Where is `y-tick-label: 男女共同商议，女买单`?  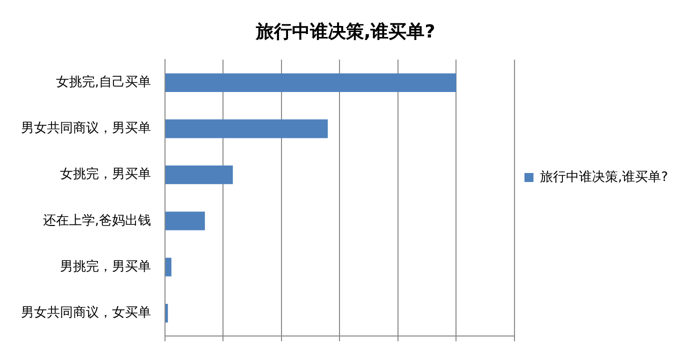
y-tick-label: 男女共同商议，女买单 is located at coordinates (86, 313).